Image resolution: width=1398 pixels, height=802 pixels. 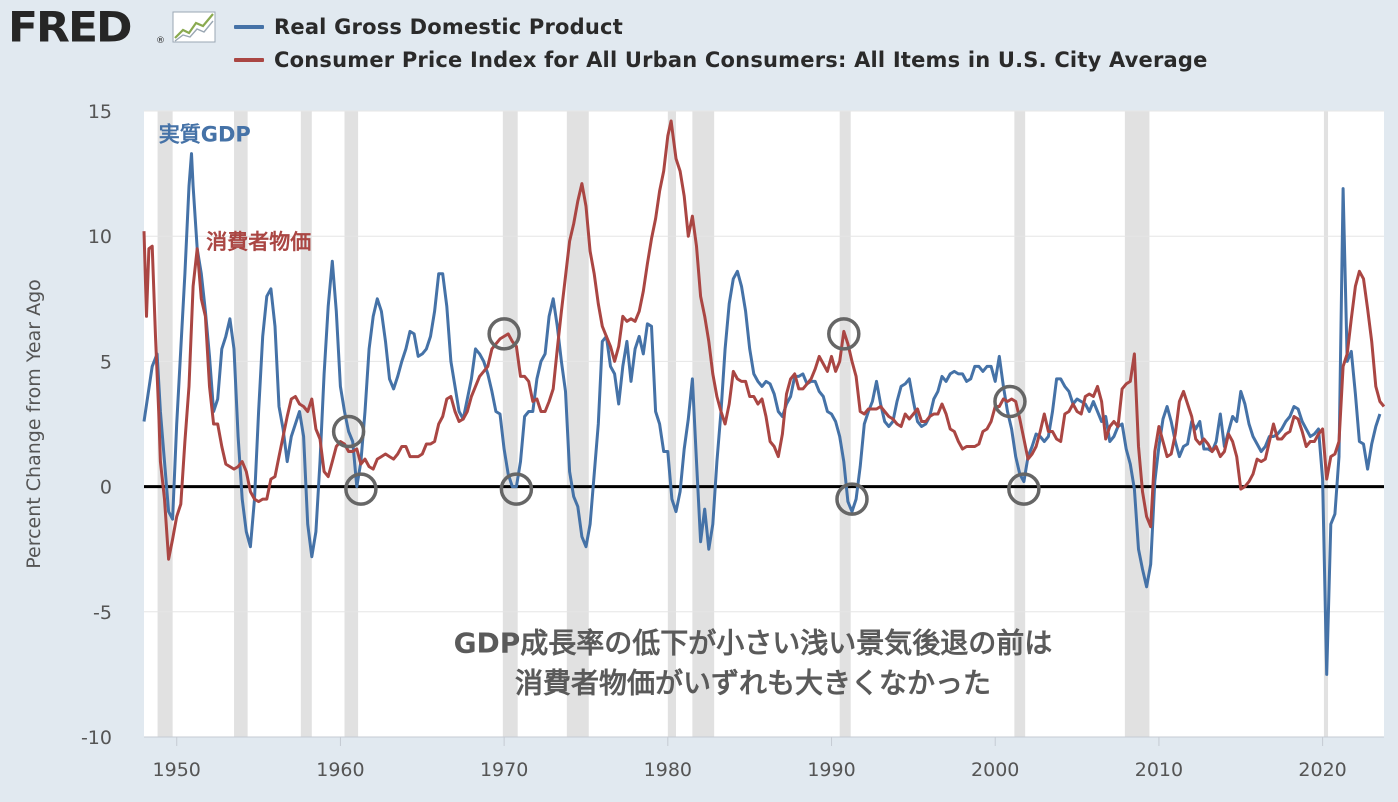 I want to click on annotation-note: GDP成長率の低下が小さい浅い景気後退の前は, so click(x=753, y=642).